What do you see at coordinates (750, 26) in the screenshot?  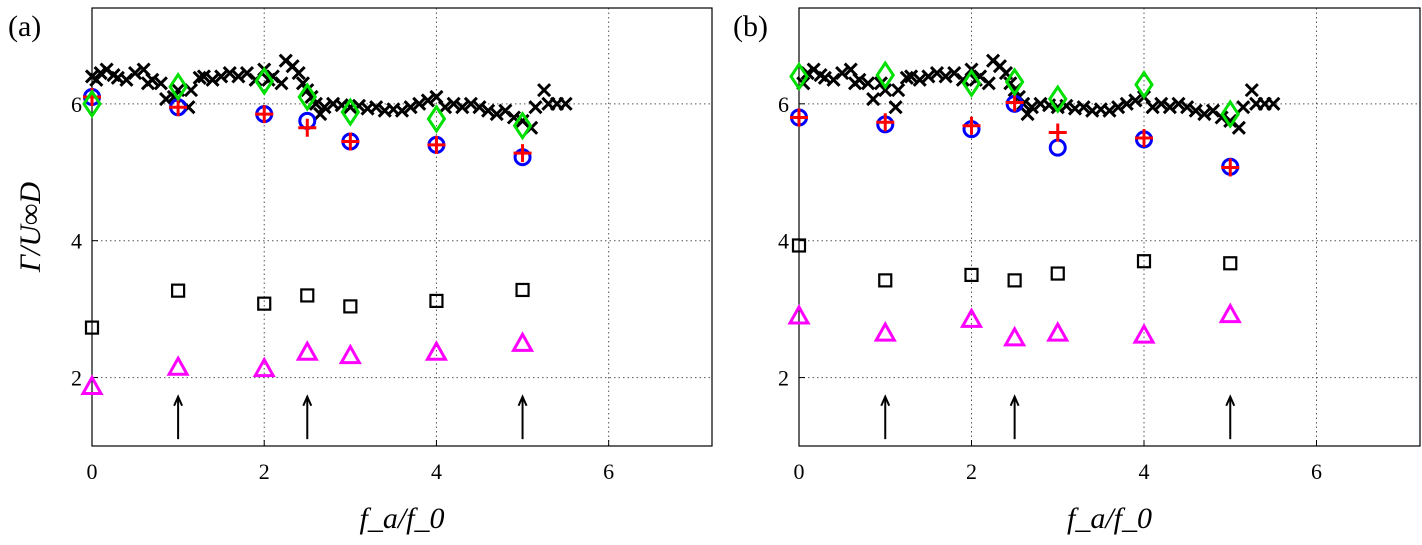 I see `panel-label: (b)` at bounding box center [750, 26].